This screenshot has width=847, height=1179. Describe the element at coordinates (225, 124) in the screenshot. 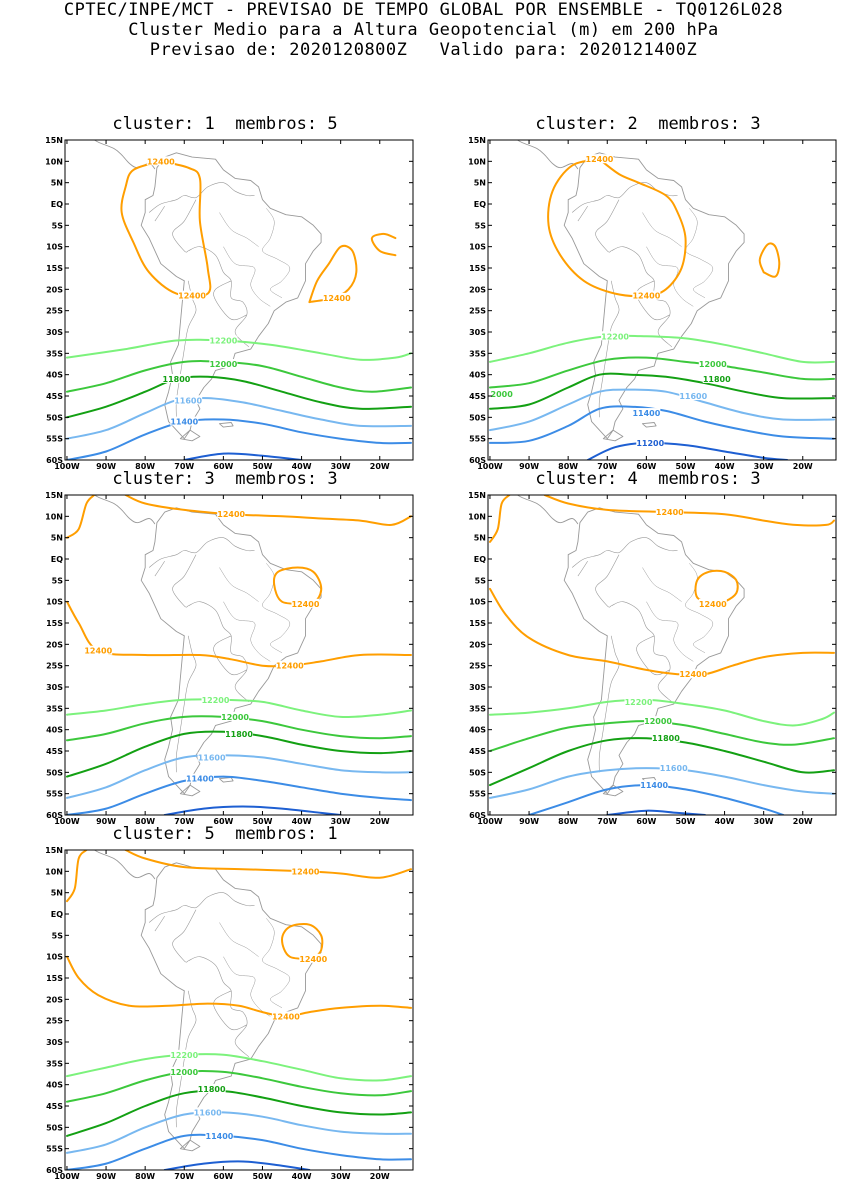

I see `panel-title: cluster: 1 membros: 5` at that location.